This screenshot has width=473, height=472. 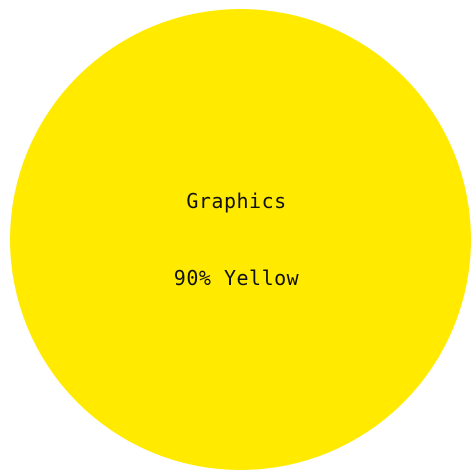 What do you see at coordinates (236, 278) in the screenshot?
I see `color-value-label: 90% Yellow` at bounding box center [236, 278].